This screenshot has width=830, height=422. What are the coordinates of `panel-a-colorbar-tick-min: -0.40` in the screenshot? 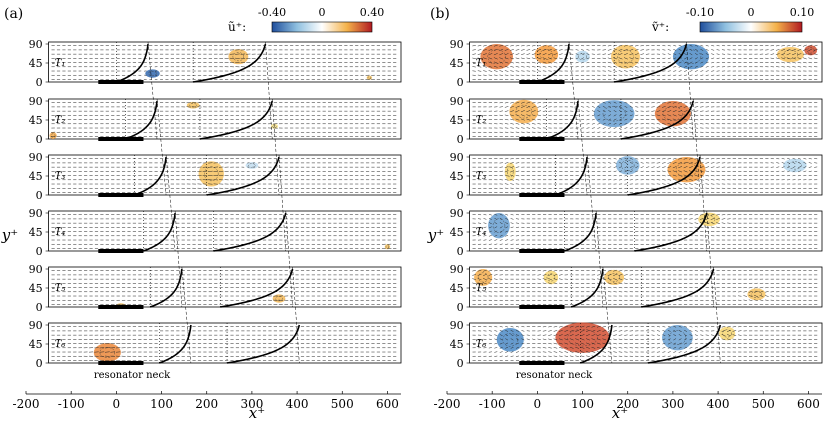 It's located at (272, 12).